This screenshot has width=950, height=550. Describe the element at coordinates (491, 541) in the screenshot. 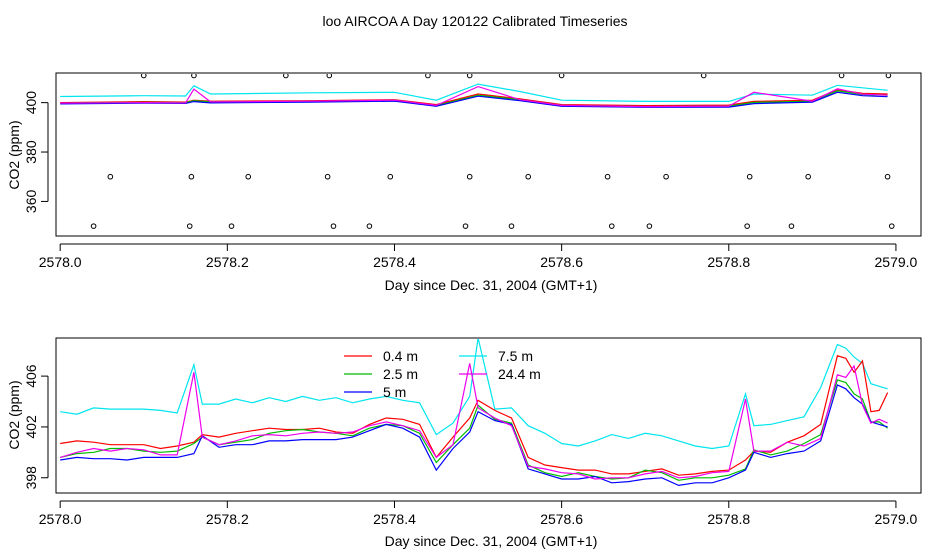

I see `bottom-x-axis-label: Day since Dec. 31, 2004 (GMT+1)` at that location.